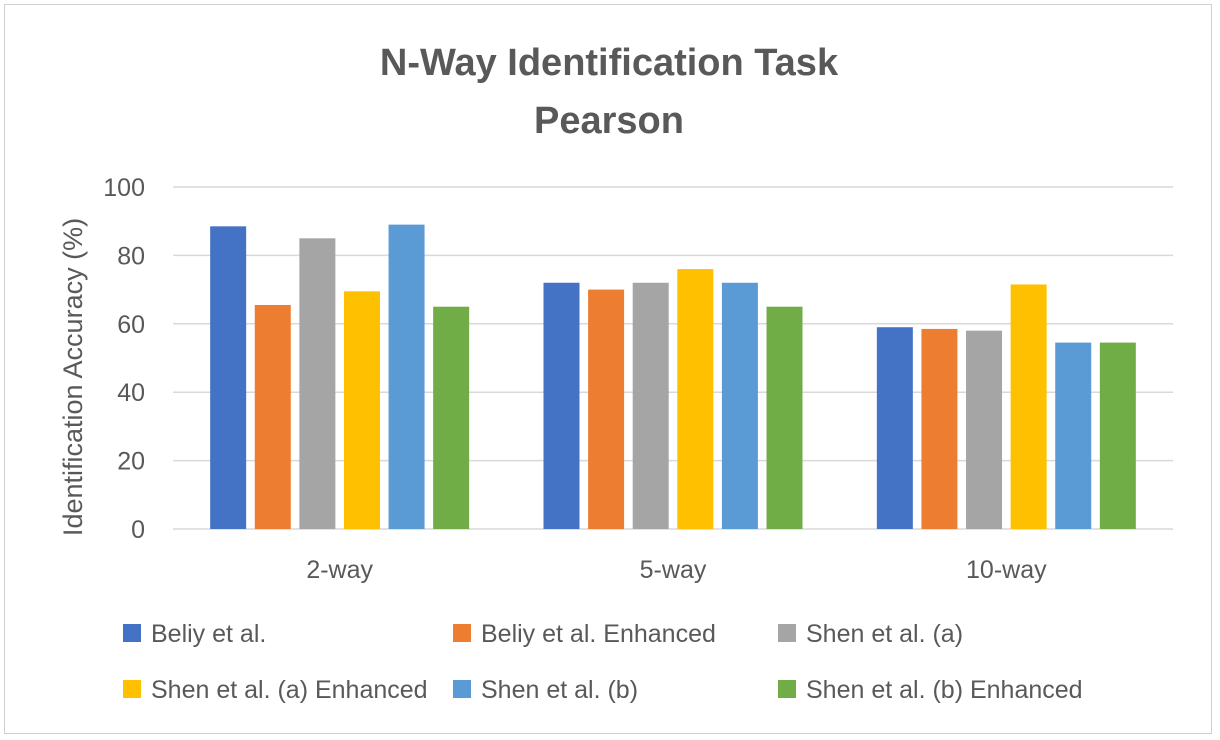  I want to click on legend-label: Shen et al. (a) Enhanced, so click(289, 690).